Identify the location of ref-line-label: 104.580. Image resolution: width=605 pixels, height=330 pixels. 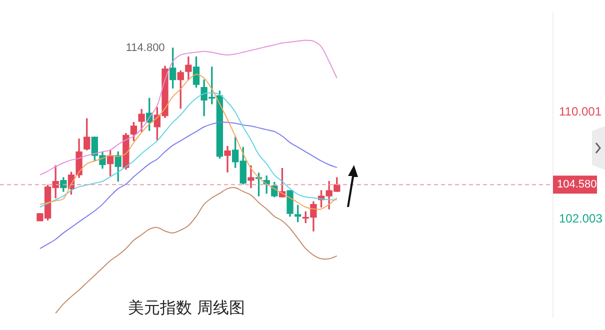
(577, 184).